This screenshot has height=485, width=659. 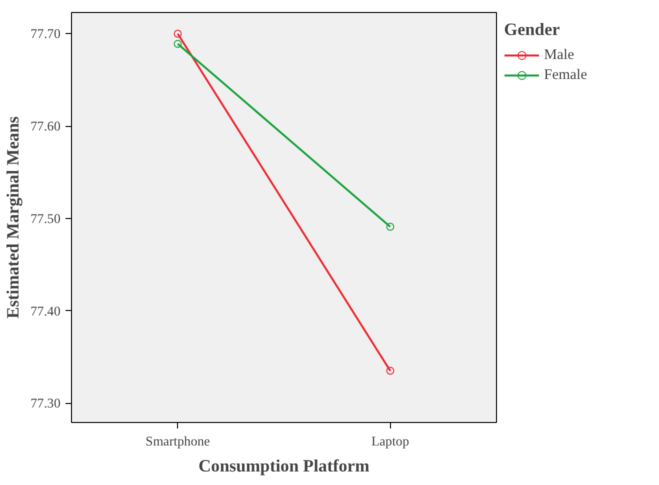 I want to click on legend-title: Gender, so click(x=532, y=30).